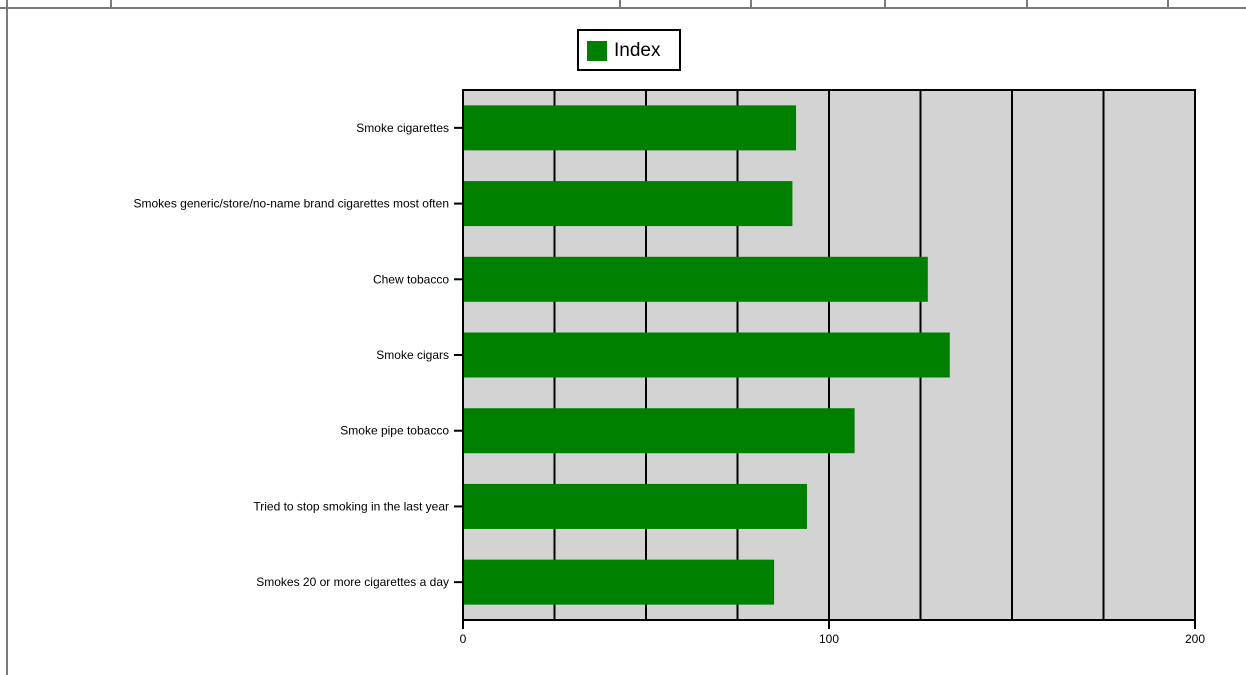 The width and height of the screenshot is (1246, 675). What do you see at coordinates (829, 639) in the screenshot?
I see `x-tick-label: 100` at bounding box center [829, 639].